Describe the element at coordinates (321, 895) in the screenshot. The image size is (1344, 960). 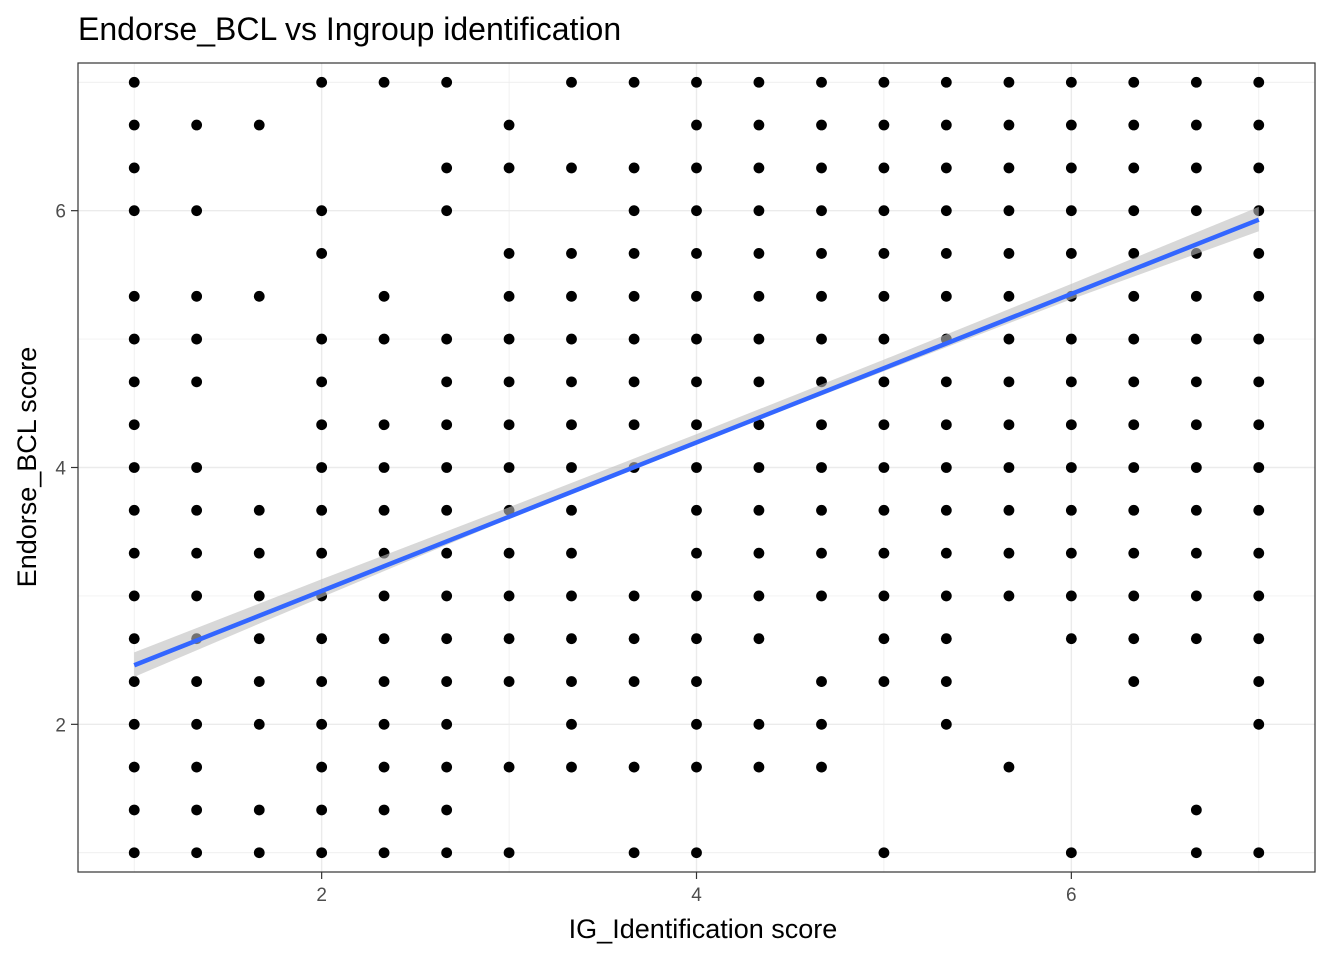
I see `x-tick-label: 2` at that location.